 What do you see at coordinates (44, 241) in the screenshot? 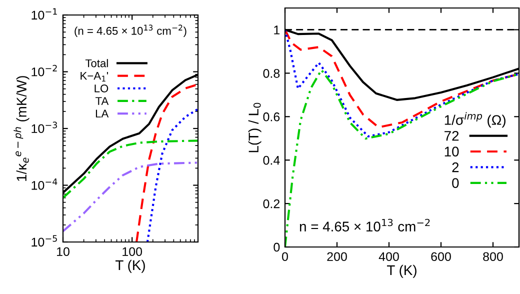
I see `y-tick-label: 10$^{−5}$` at bounding box center [44, 241].